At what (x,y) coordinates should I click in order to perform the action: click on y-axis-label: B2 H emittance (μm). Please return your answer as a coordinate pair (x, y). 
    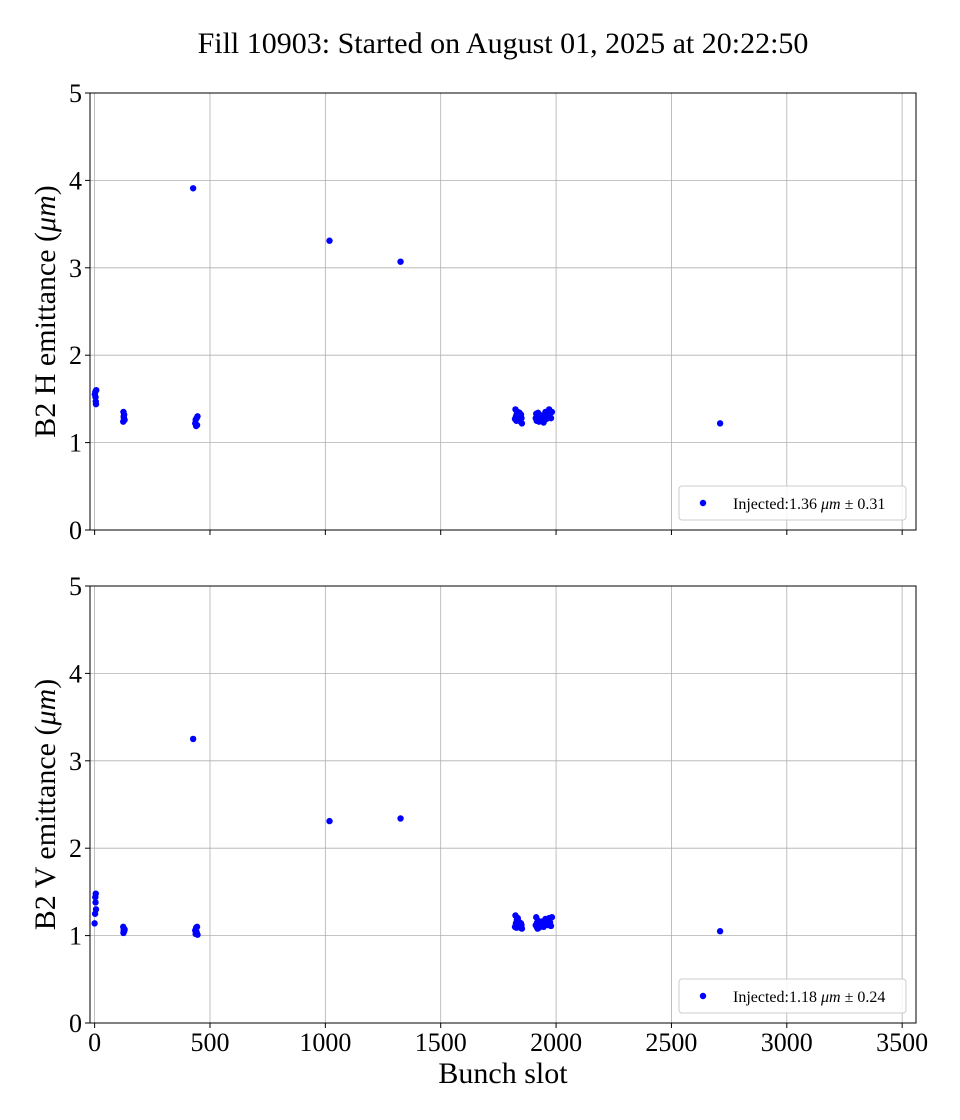
    Looking at the image, I should click on (45, 311).